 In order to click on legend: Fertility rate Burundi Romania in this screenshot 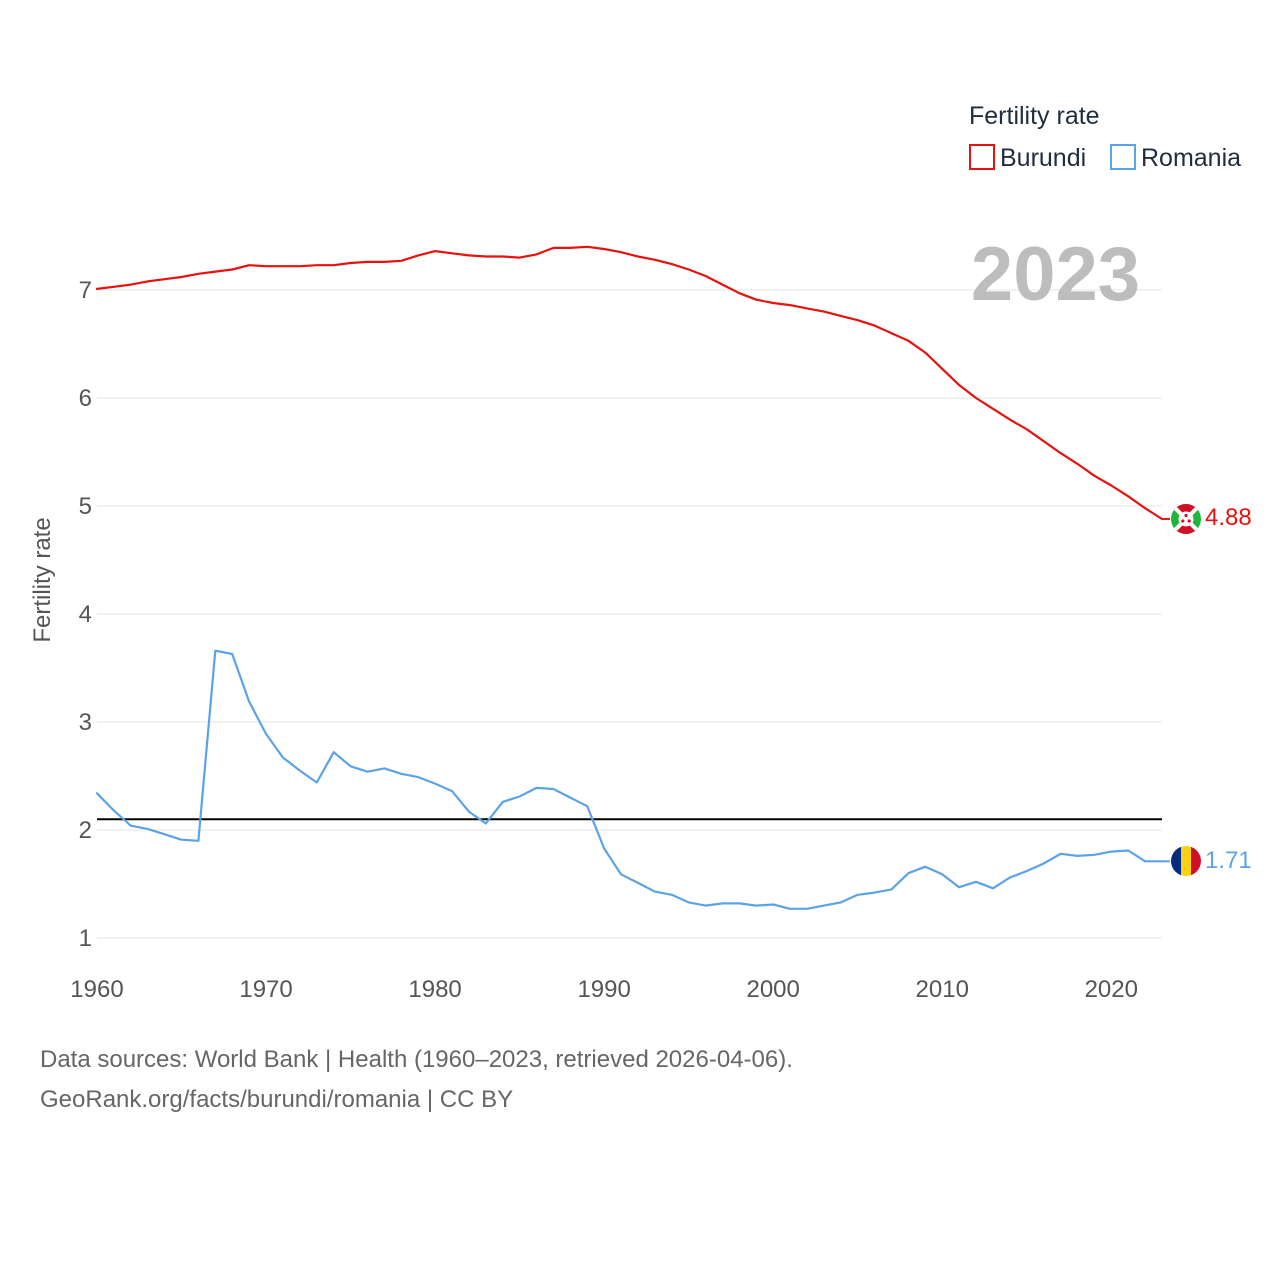, I will do `click(1105, 137)`.